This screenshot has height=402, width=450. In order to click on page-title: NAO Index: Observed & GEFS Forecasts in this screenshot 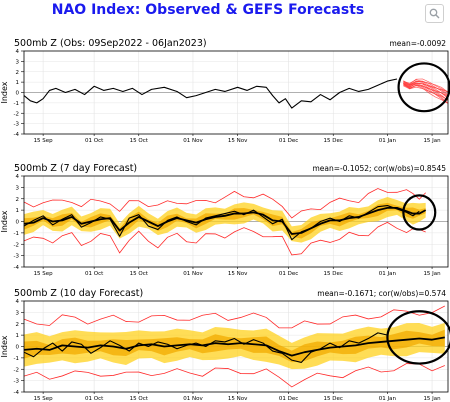, I will do `click(208, 10)`.